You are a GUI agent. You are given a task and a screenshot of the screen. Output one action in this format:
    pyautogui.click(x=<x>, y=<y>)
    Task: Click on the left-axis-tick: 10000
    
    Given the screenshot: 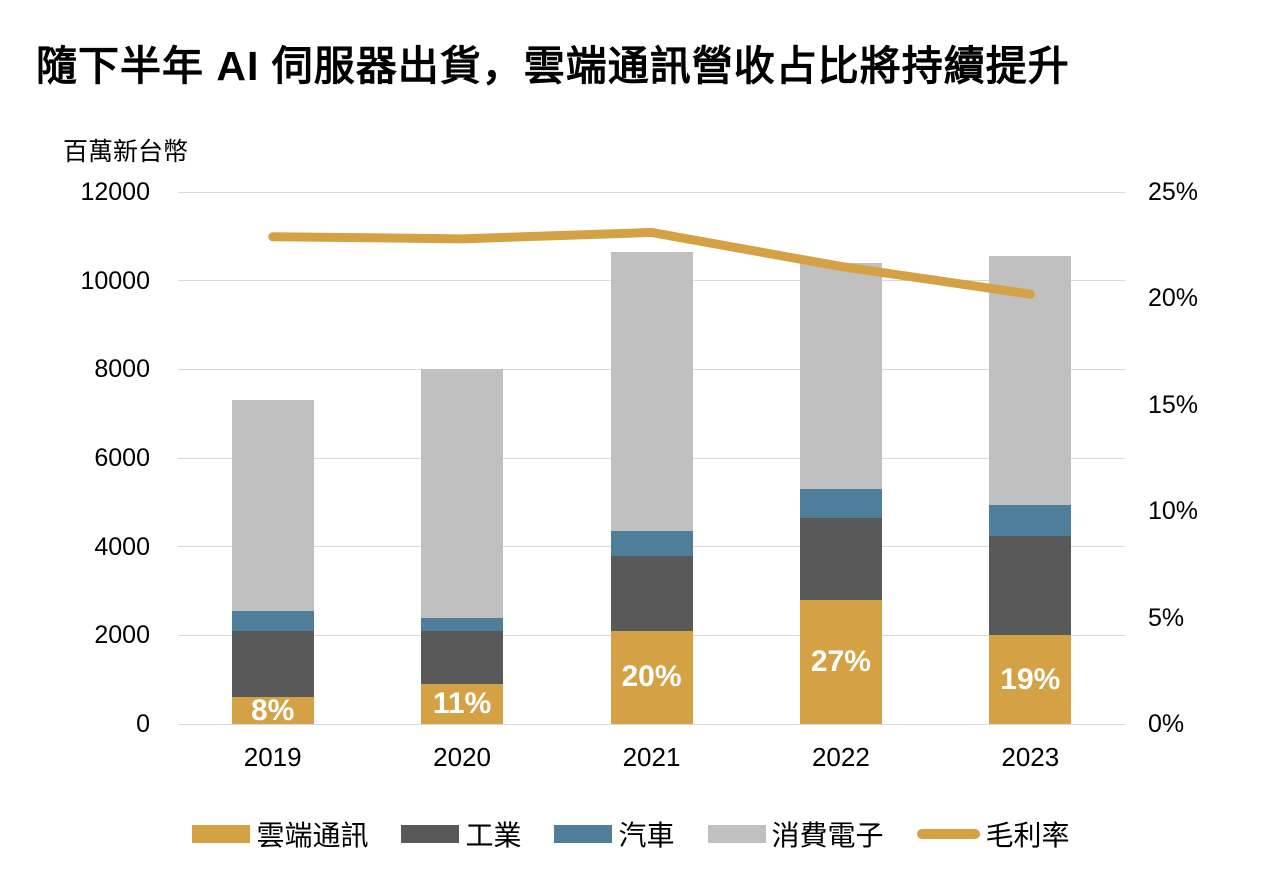 What is the action you would take?
    pyautogui.click(x=115, y=280)
    